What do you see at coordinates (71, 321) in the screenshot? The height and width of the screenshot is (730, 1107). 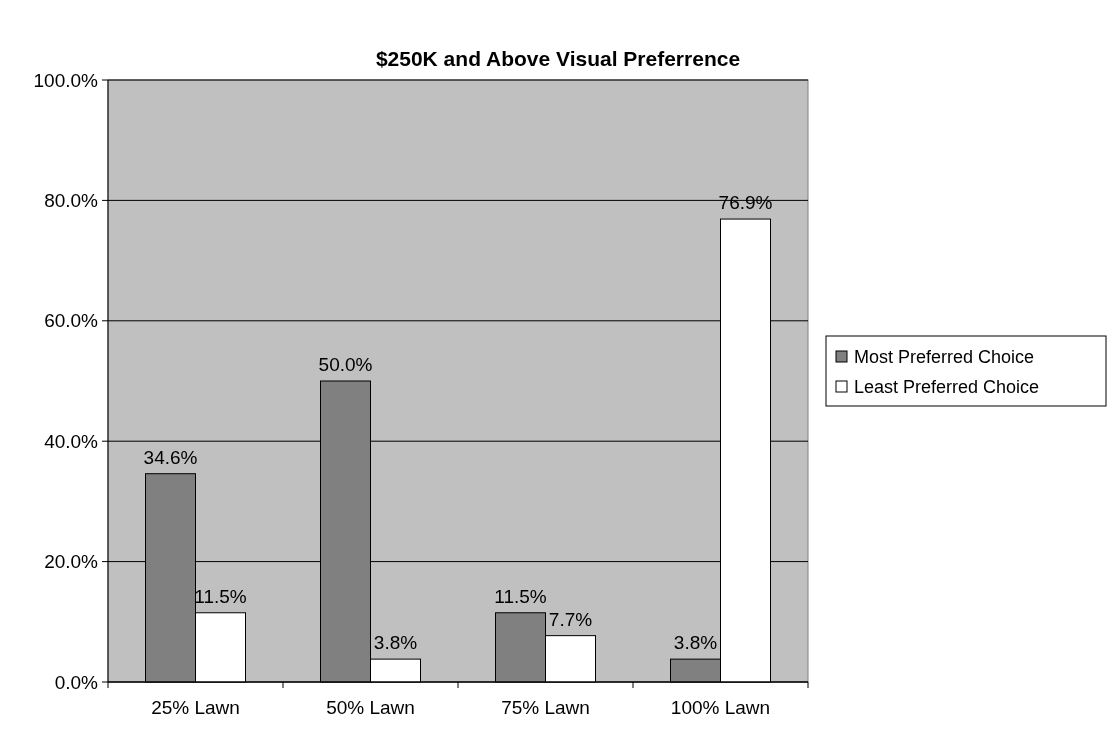 I see `y-tick-label: 60.0%` at bounding box center [71, 321].